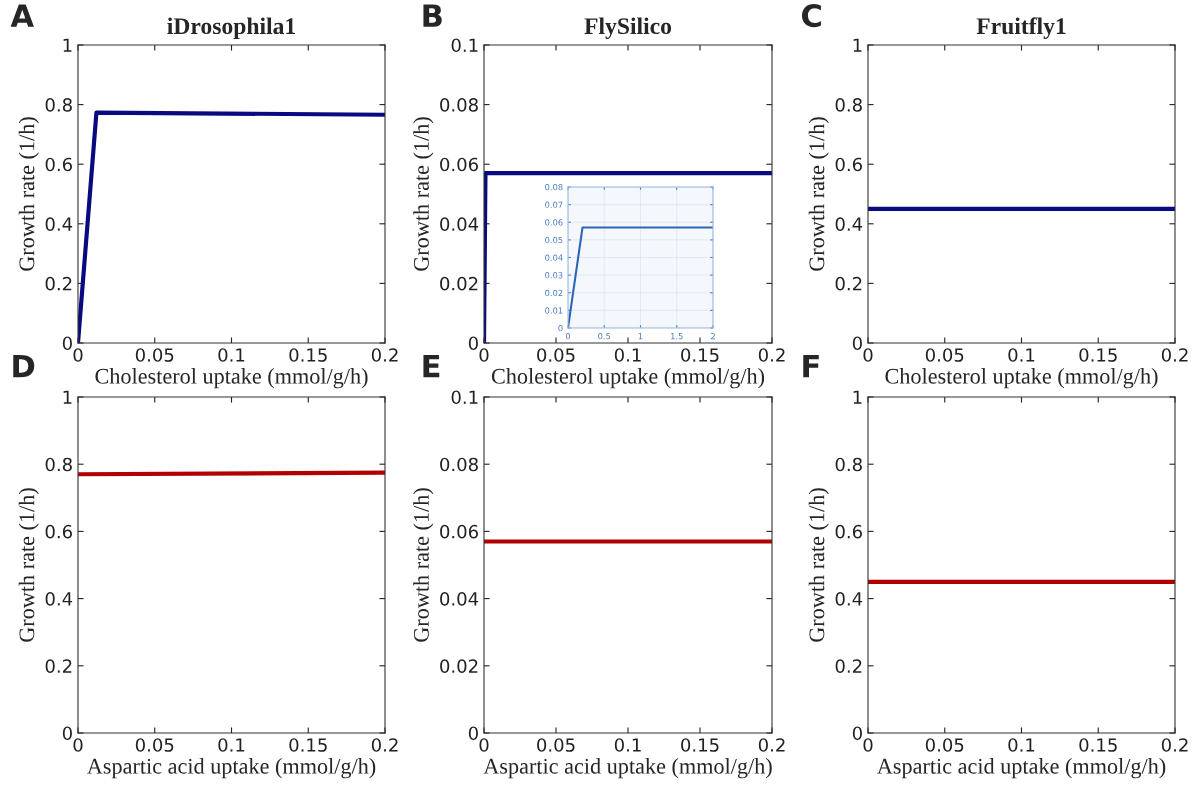 This screenshot has width=1198, height=788. What do you see at coordinates (640, 336) in the screenshot?
I see `x-tick-label: 1` at bounding box center [640, 336].